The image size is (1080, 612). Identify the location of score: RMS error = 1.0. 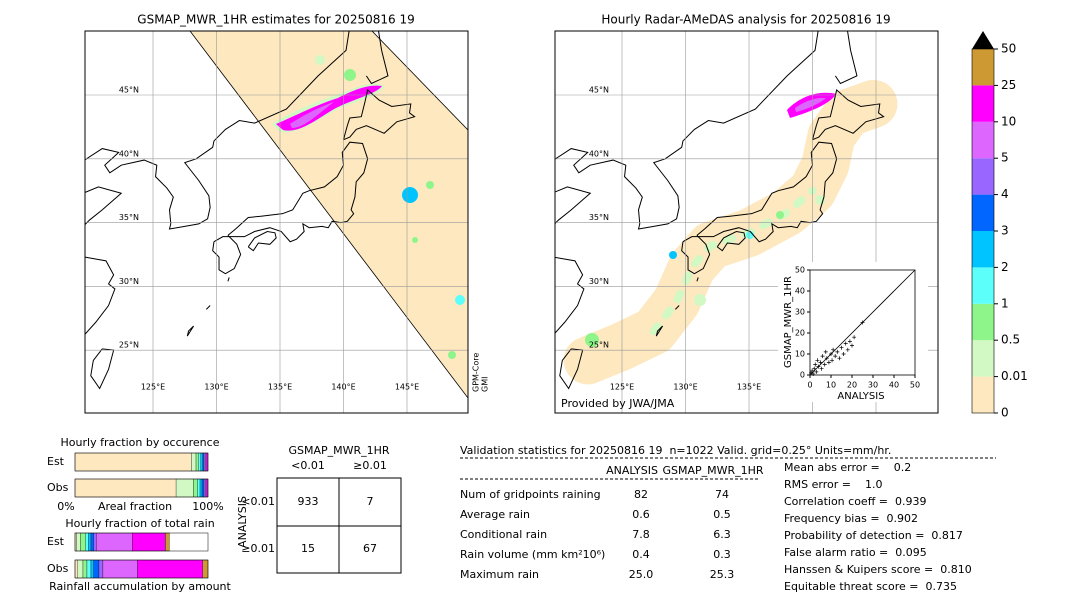
(833, 484).